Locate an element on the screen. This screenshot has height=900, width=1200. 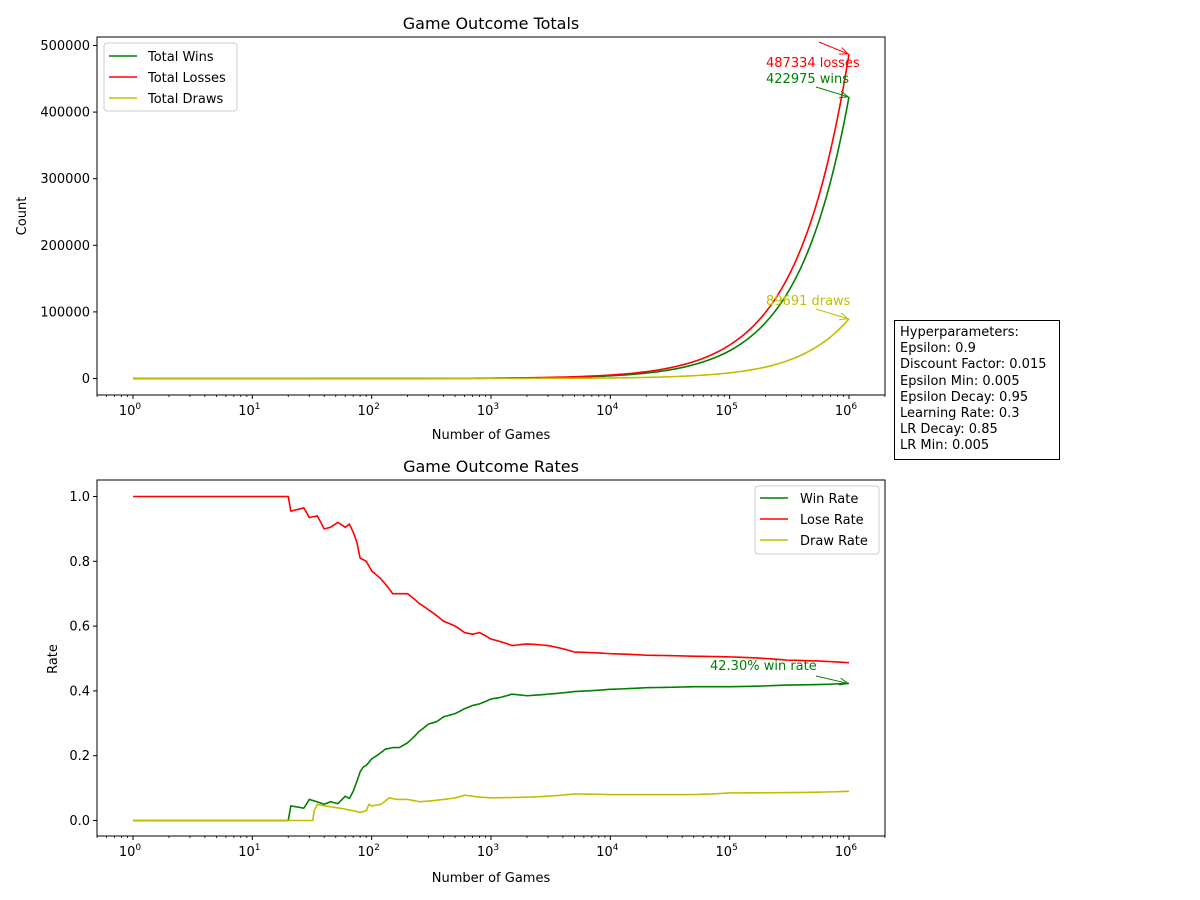
totals-legend-frame is located at coordinates (170, 77).